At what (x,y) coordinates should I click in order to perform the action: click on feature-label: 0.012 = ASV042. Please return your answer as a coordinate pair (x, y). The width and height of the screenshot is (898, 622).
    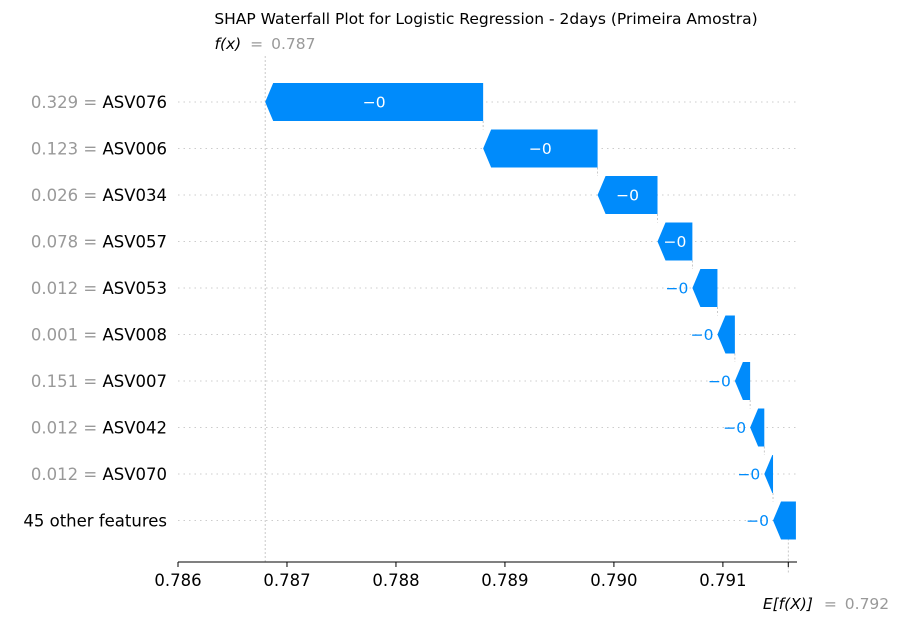
    Looking at the image, I should click on (99, 428).